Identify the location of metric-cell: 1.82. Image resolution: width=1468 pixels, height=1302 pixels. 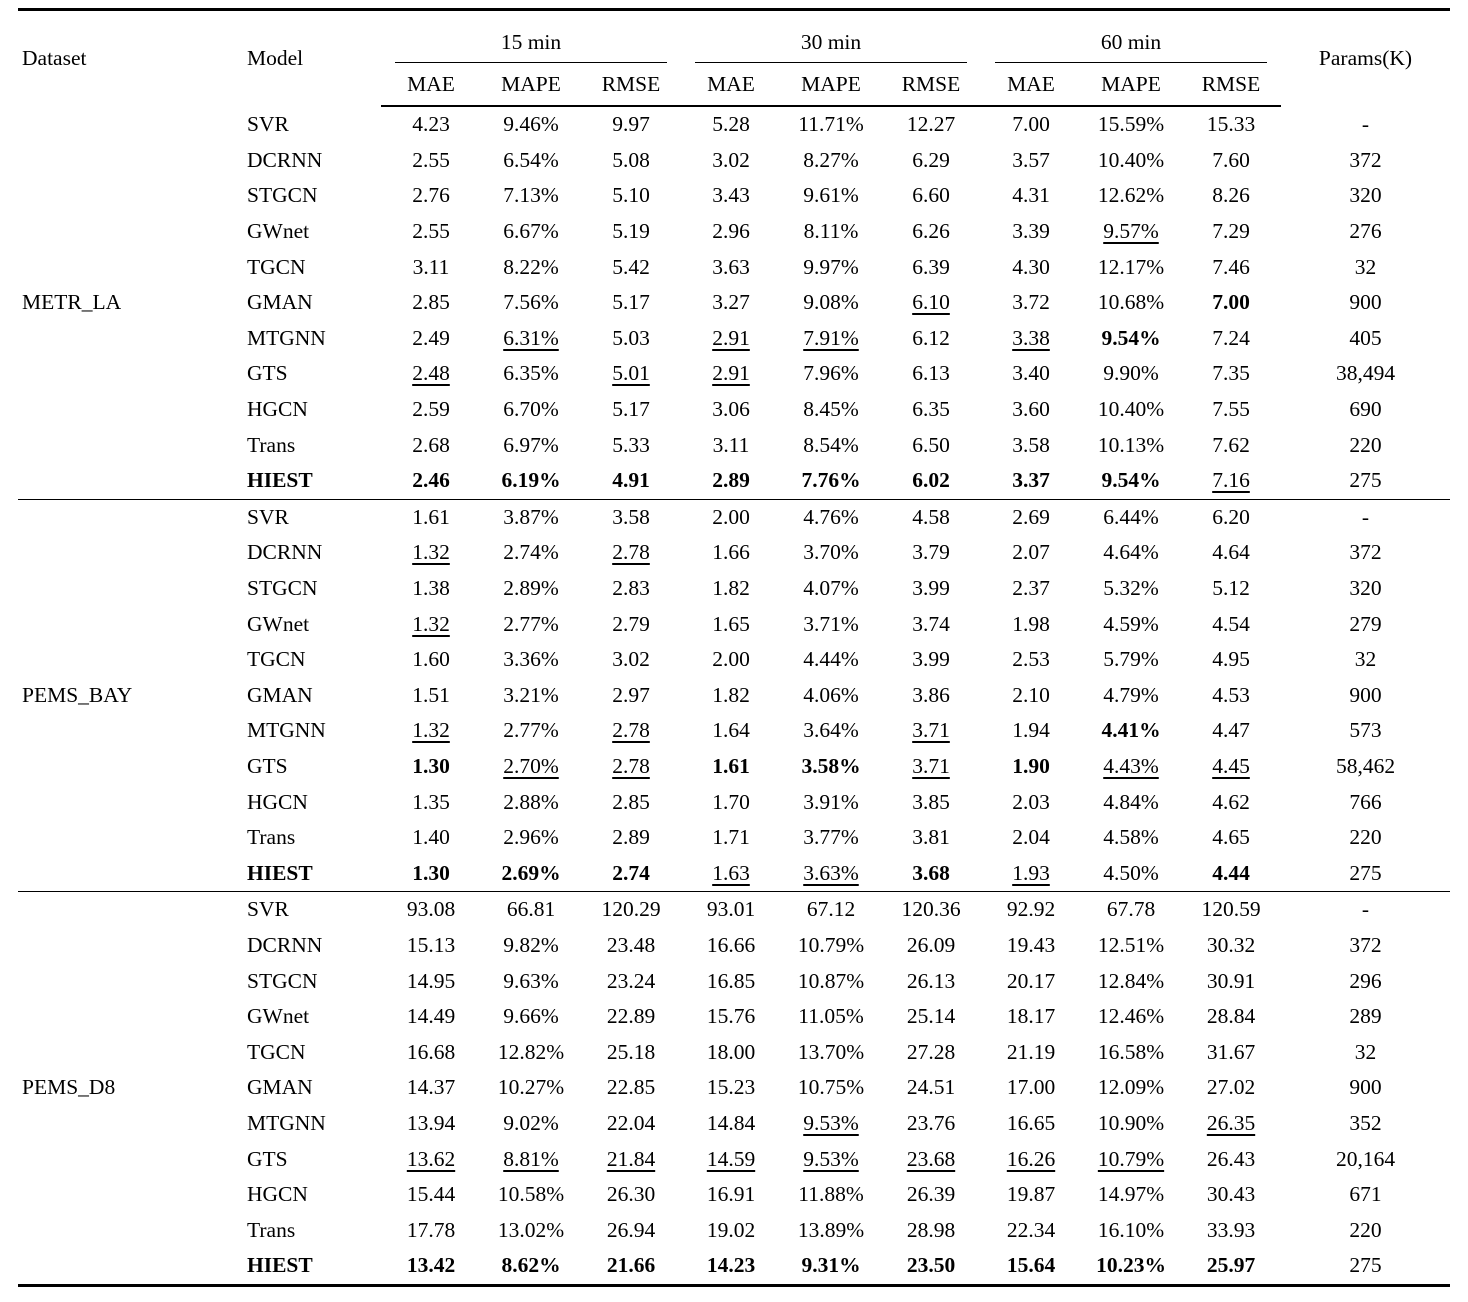
(731, 588).